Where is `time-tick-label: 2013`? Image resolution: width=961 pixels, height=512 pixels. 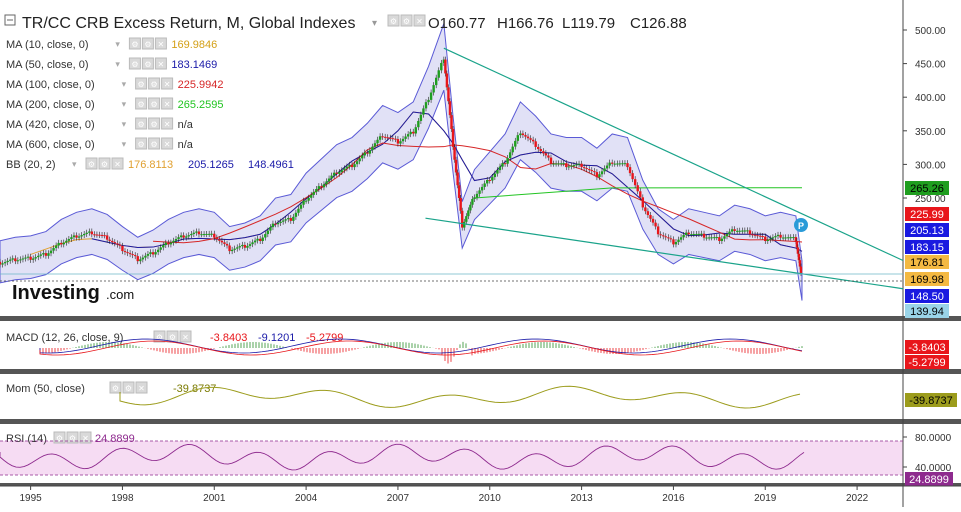 time-tick-label: 2013 is located at coordinates (581, 498).